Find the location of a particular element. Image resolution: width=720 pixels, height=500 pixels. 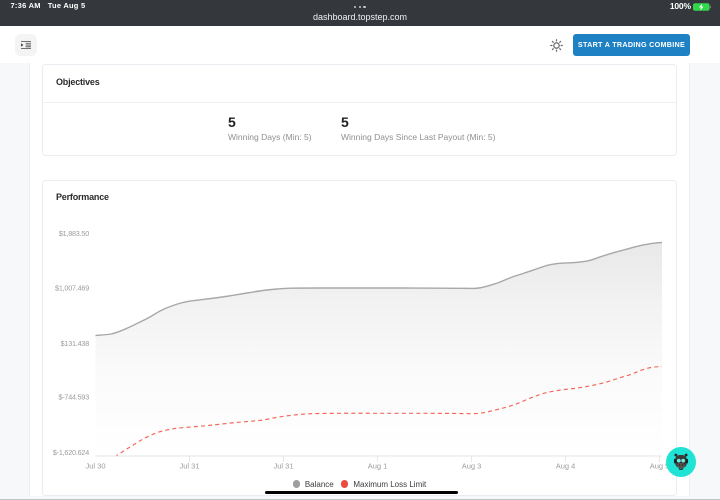

svg-text: $131.438 is located at coordinates (75, 343).